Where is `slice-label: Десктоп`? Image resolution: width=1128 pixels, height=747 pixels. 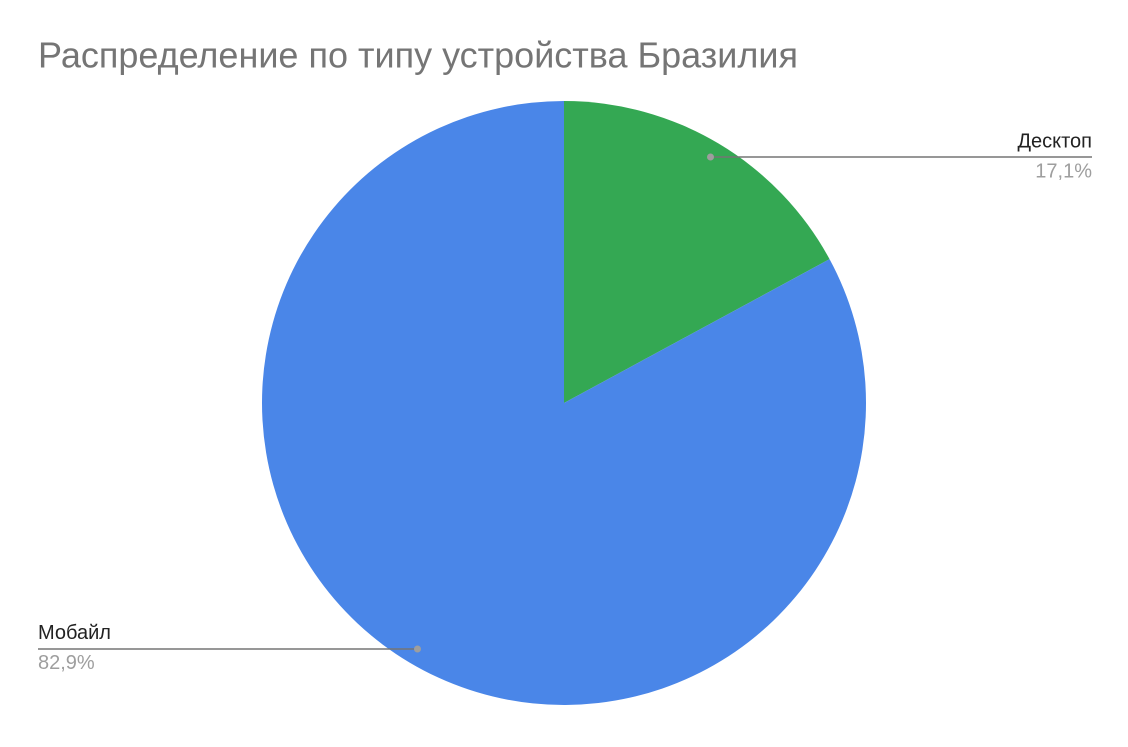
slice-label: Десктоп is located at coordinates (1054, 141).